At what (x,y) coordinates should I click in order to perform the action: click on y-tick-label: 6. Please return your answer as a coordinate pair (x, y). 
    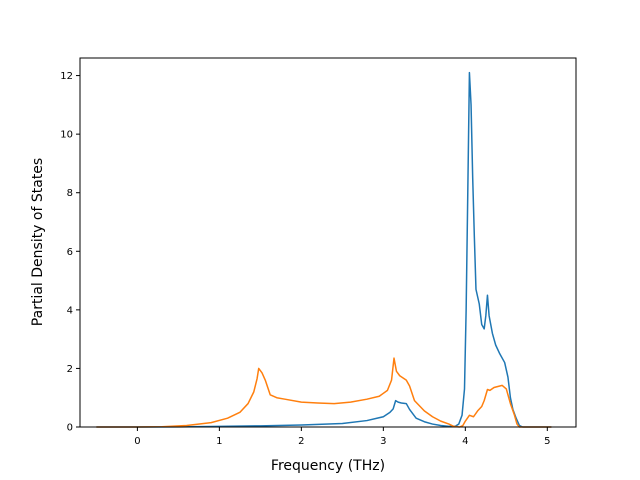
    Looking at the image, I should click on (70, 252).